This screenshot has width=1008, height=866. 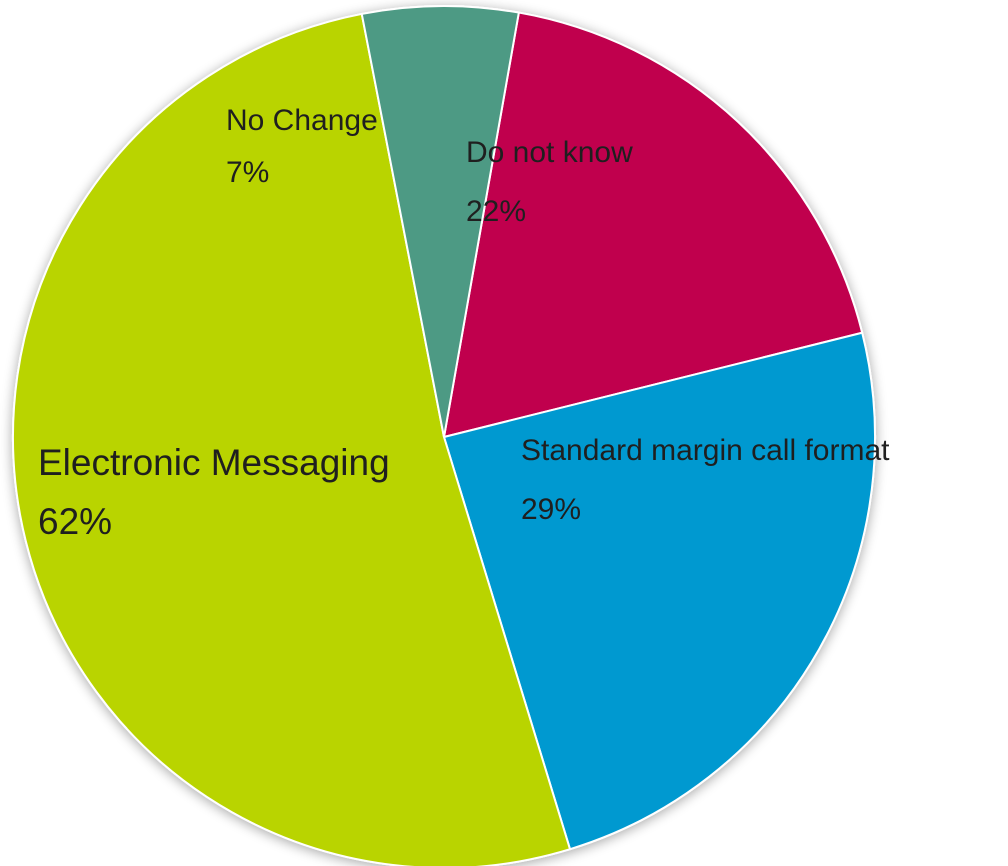 What do you see at coordinates (75, 521) in the screenshot?
I see `slice-value-electronic-messaging: 62%` at bounding box center [75, 521].